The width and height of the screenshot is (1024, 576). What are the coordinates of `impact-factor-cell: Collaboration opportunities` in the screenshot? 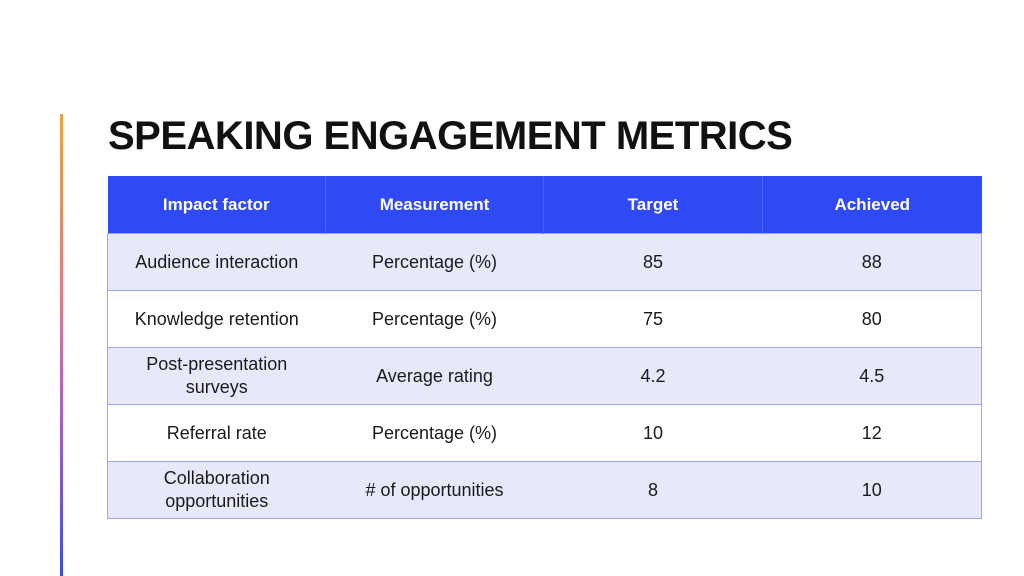 It's located at (216, 490).